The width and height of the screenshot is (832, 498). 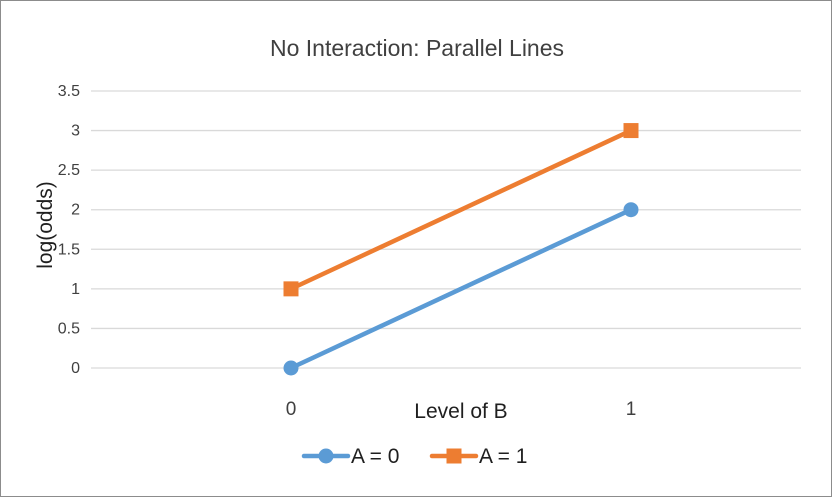 I want to click on y-tick-label: 2.5, so click(x=69, y=170).